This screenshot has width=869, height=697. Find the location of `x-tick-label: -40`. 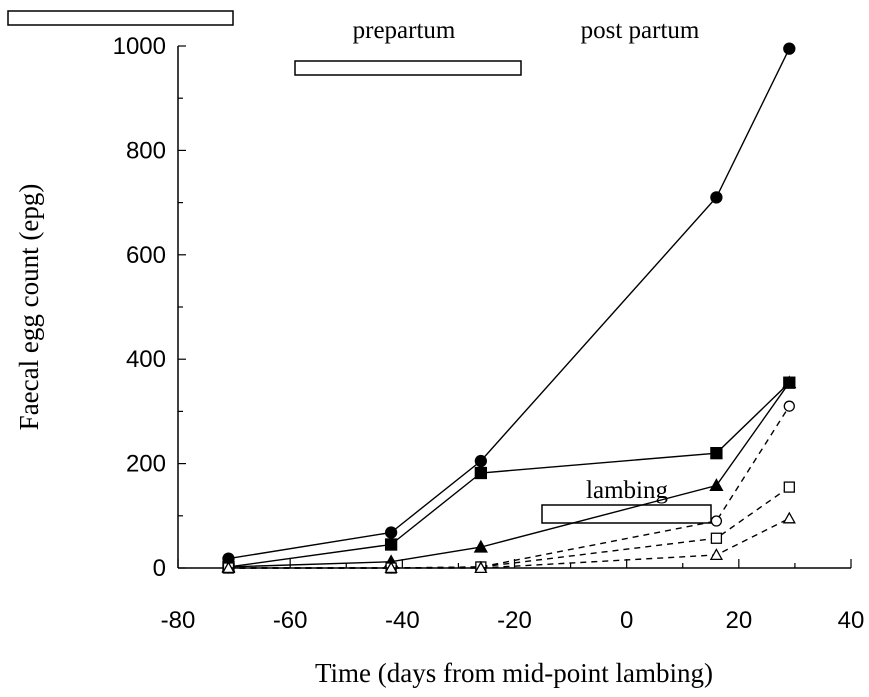

x-tick-label: -40 is located at coordinates (402, 620).